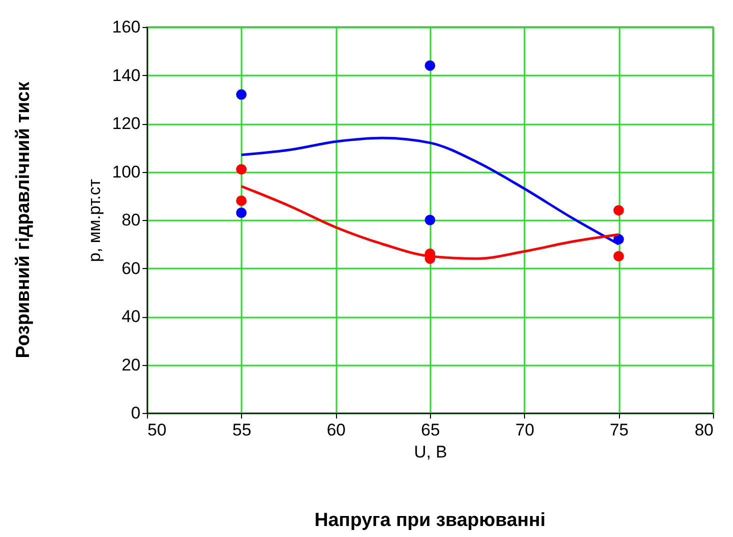 This screenshot has width=733, height=537. I want to click on x-axis-title: U, B, so click(431, 452).